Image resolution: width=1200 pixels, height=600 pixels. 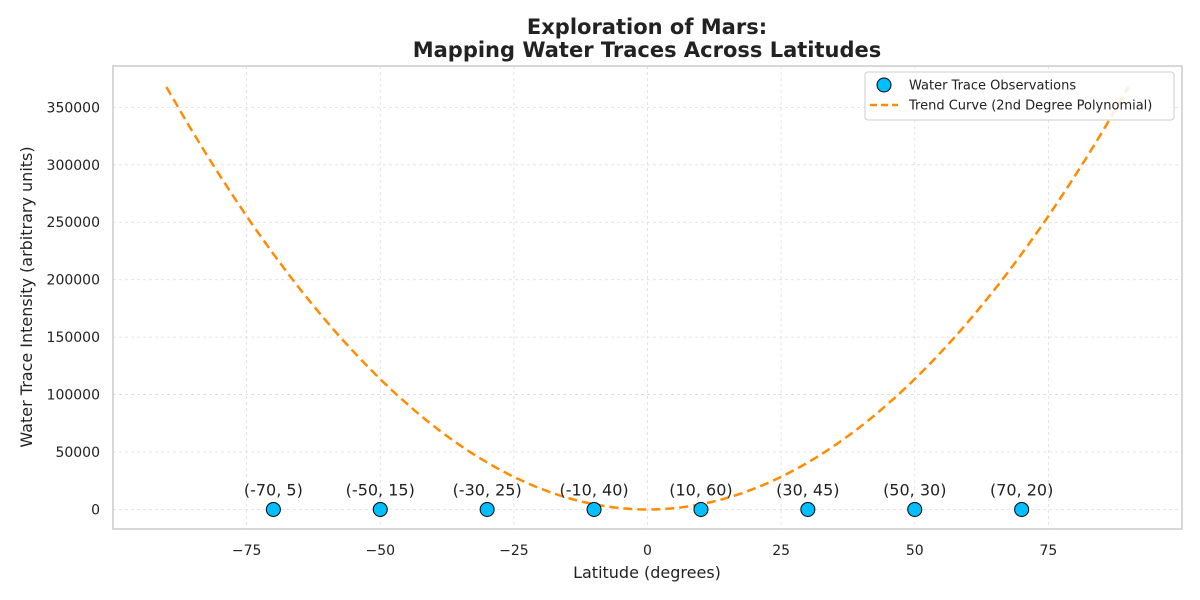 I want to click on legend-box, so click(x=1019, y=96).